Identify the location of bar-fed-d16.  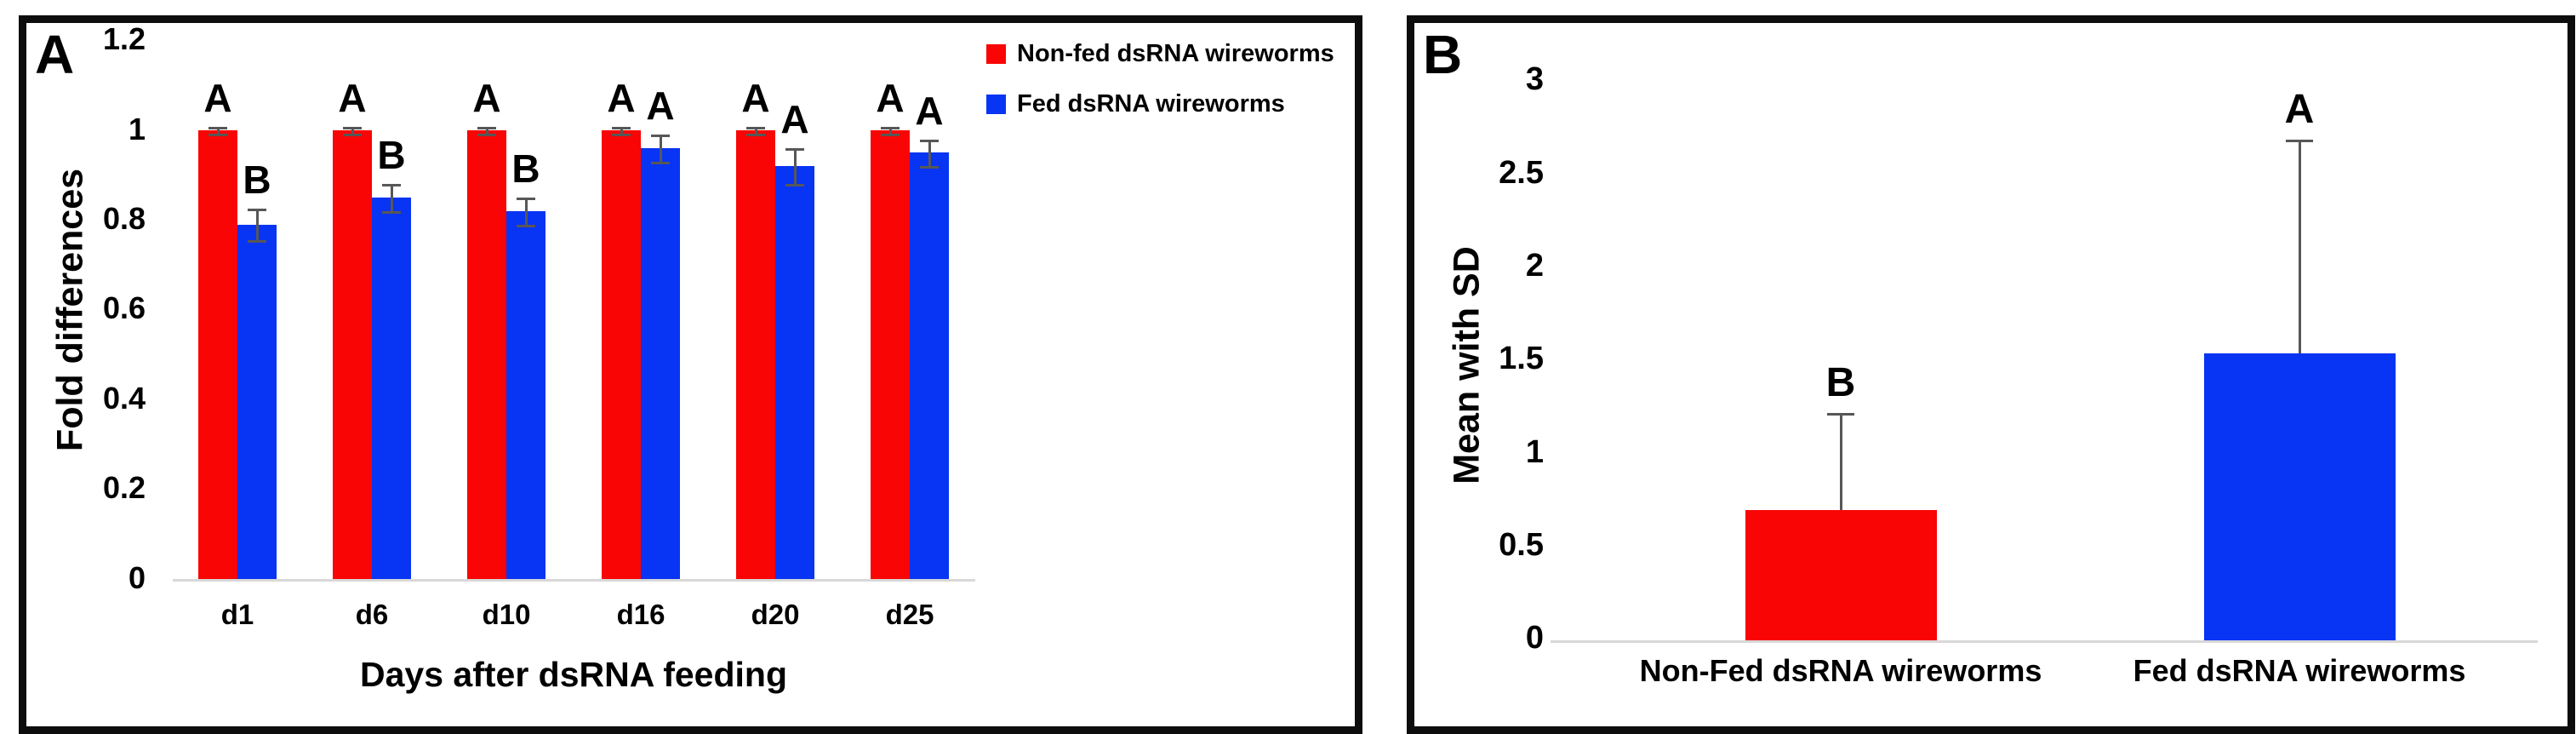
(660, 363).